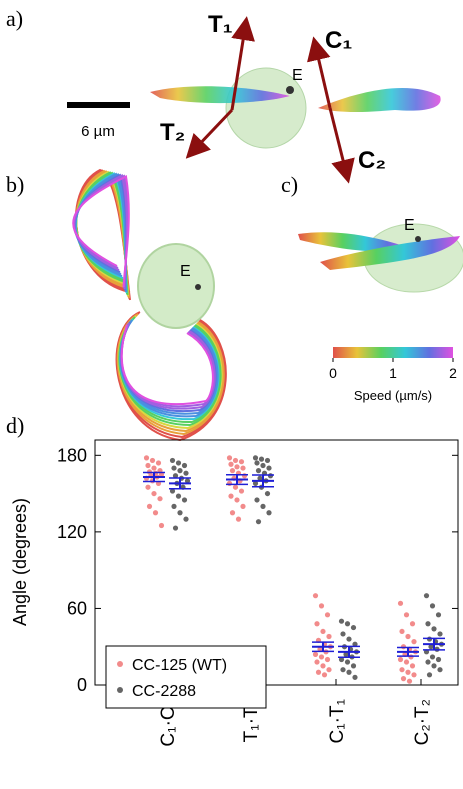 Image resolution: width=463 pixels, height=789 pixels. Describe the element at coordinates (14, 18) in the screenshot. I see `panel-label: a)` at that location.